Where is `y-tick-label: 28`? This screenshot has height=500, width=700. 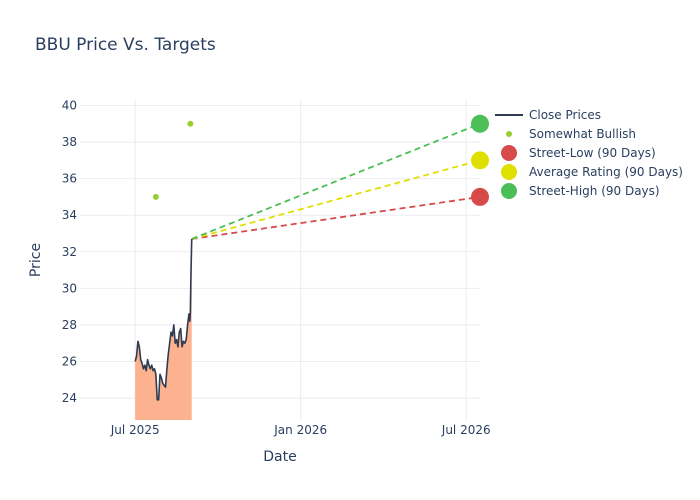
y-tick-label: 28 is located at coordinates (69, 325).